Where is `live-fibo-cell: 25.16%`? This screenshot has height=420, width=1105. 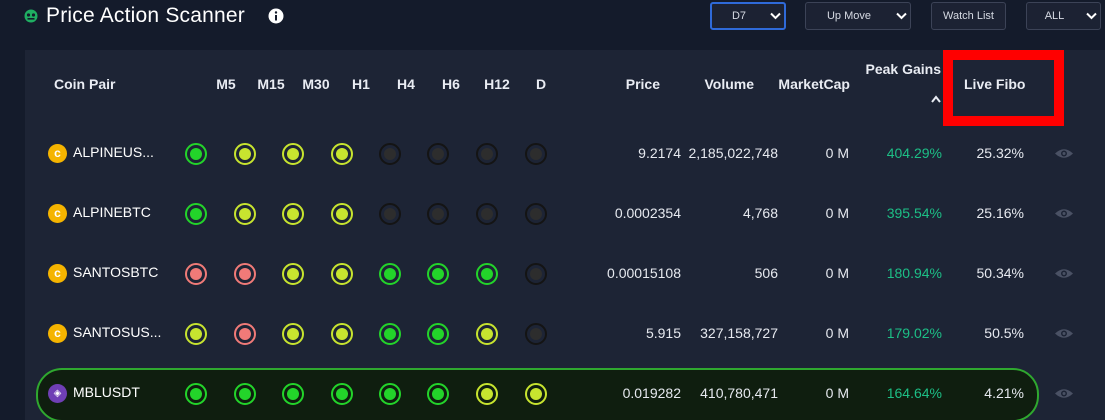 live-fibo-cell: 25.16% is located at coordinates (1000, 213).